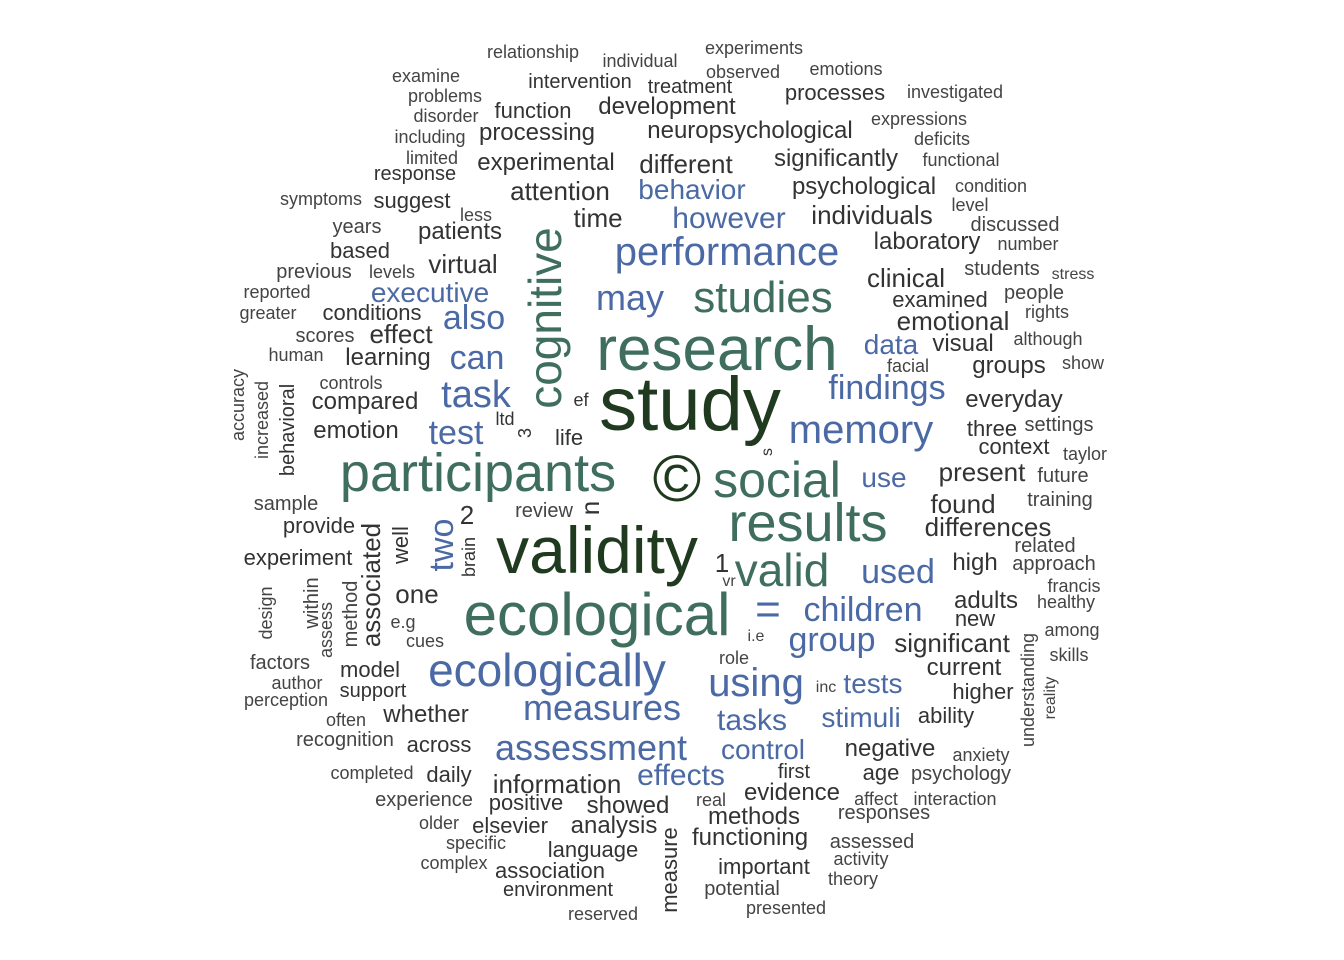 The height and width of the screenshot is (960, 1344). What do you see at coordinates (988, 527) in the screenshot?
I see `word-59: differences` at bounding box center [988, 527].